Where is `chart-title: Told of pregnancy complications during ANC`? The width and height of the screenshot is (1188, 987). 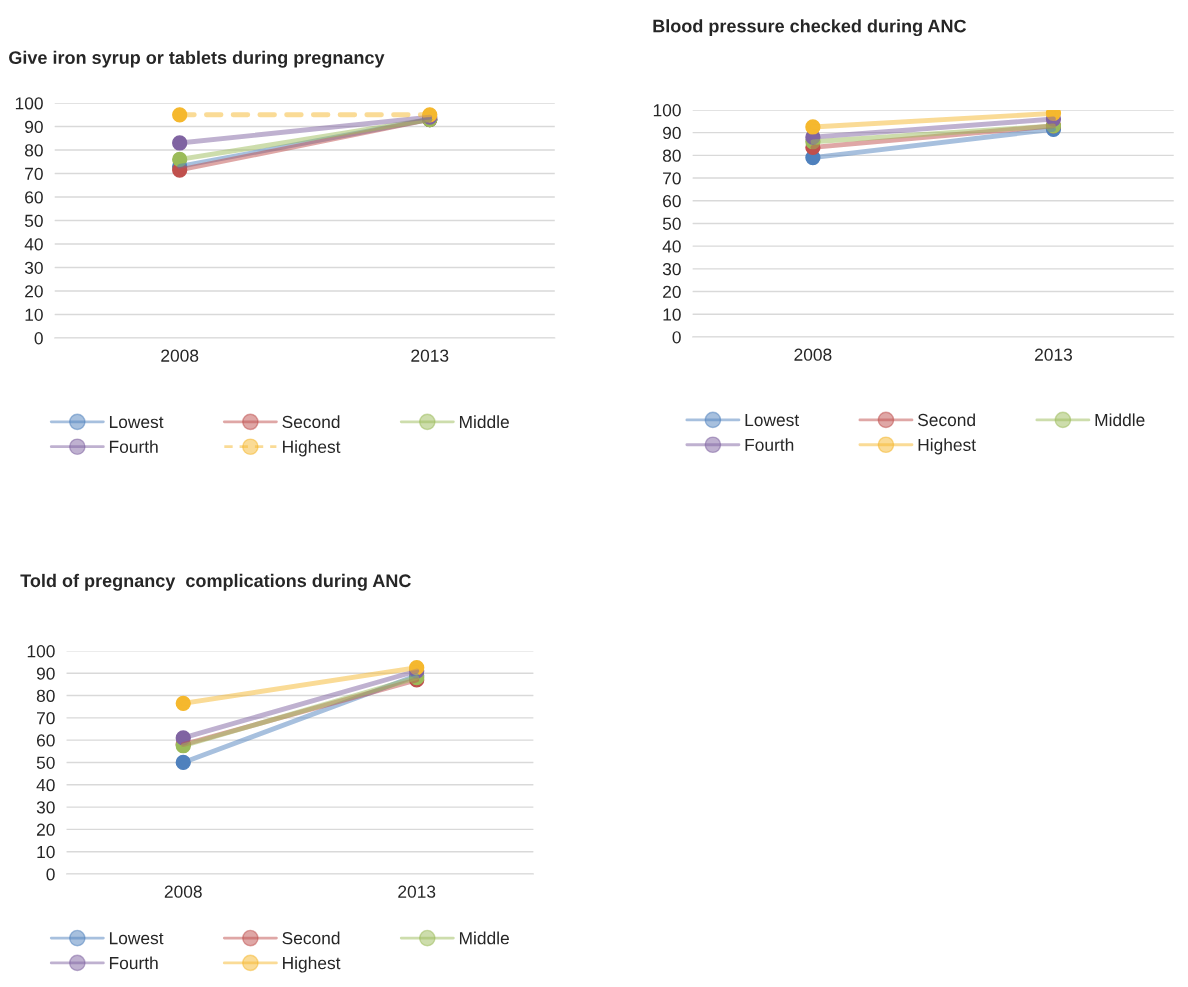 chart-title: Told of pregnancy complications during ANC is located at coordinates (215, 582).